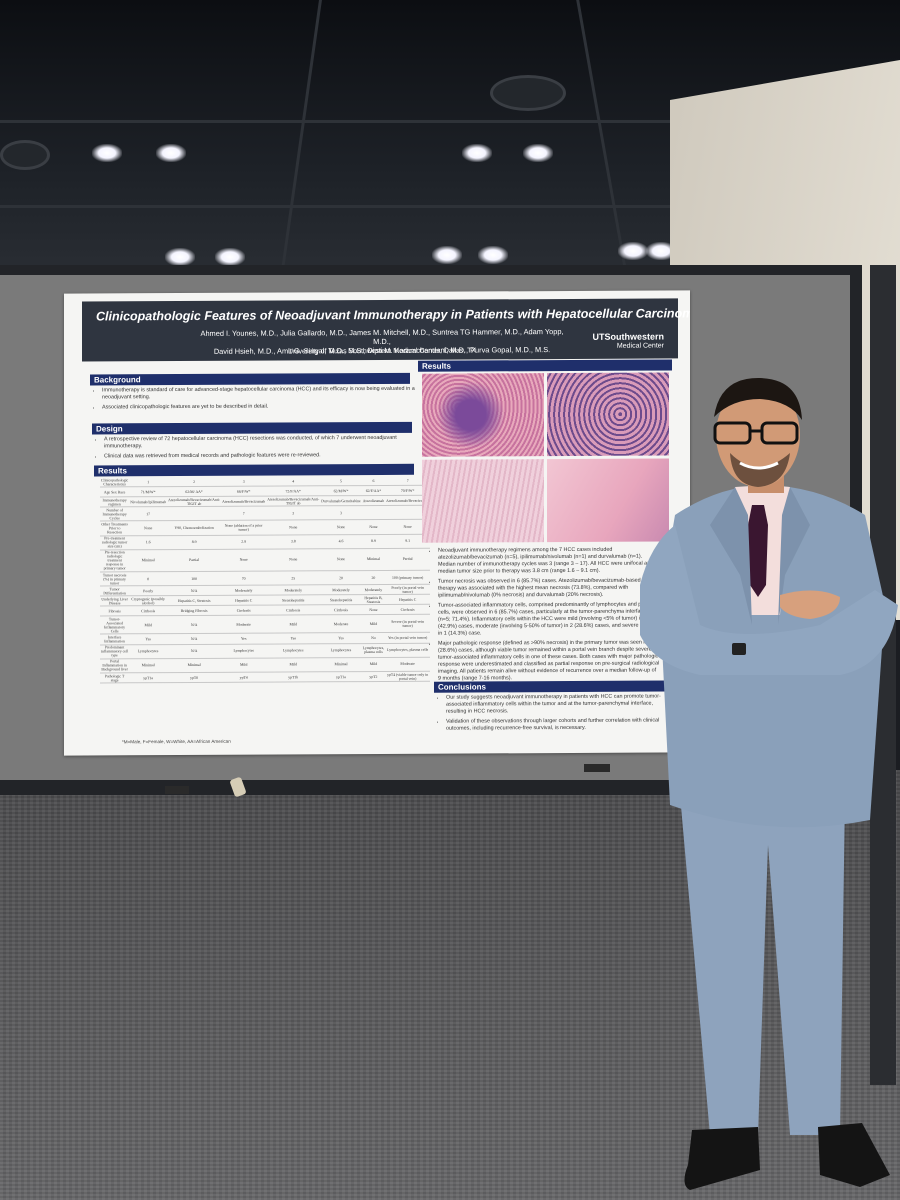 The width and height of the screenshot is (900, 1200). I want to click on table-cell: Atezolizumab, so click(373, 500).